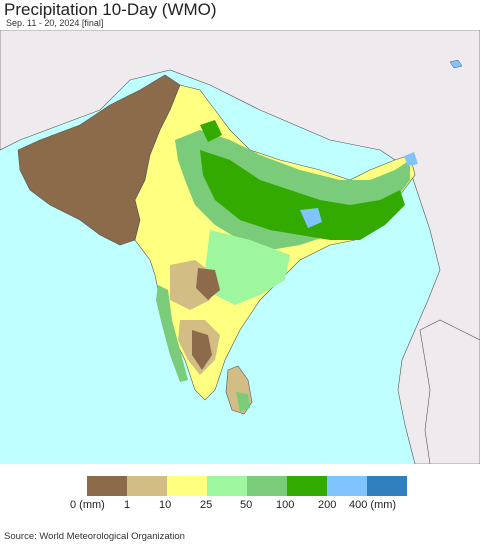 This screenshot has height=546, width=480. What do you see at coordinates (302, 195) in the screenshot?
I see `region-heavy-north` at bounding box center [302, 195].